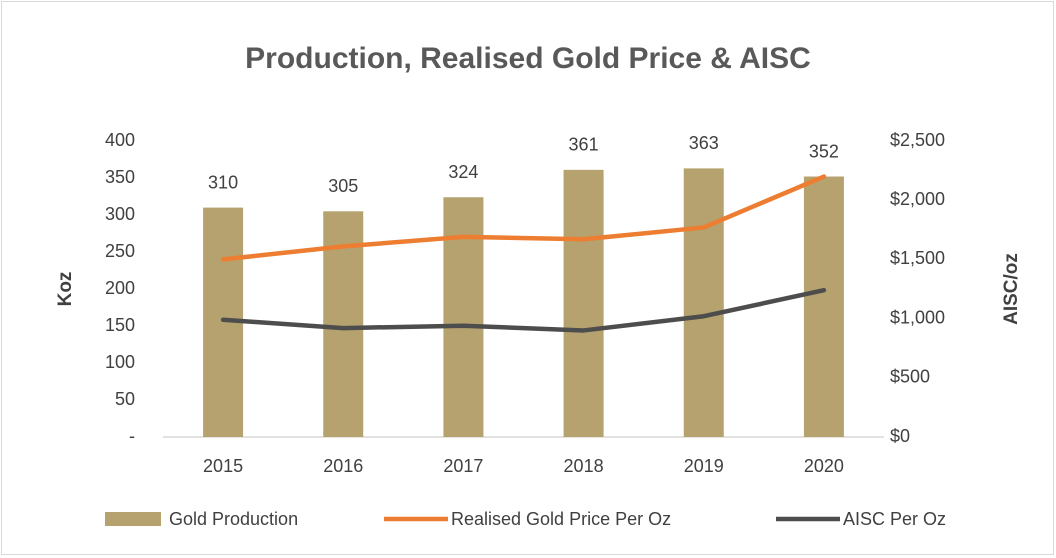 This screenshot has height=558, width=1056. I want to click on data-label: 363, so click(704, 143).